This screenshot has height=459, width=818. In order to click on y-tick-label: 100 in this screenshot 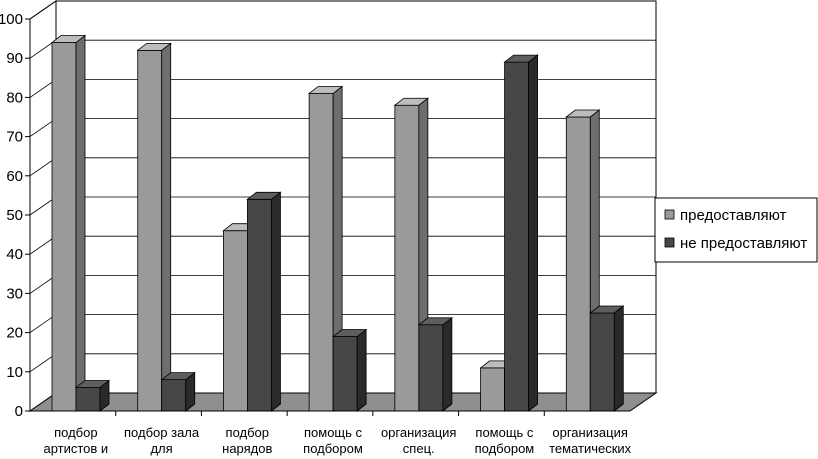, I will do `click(11, 19)`.